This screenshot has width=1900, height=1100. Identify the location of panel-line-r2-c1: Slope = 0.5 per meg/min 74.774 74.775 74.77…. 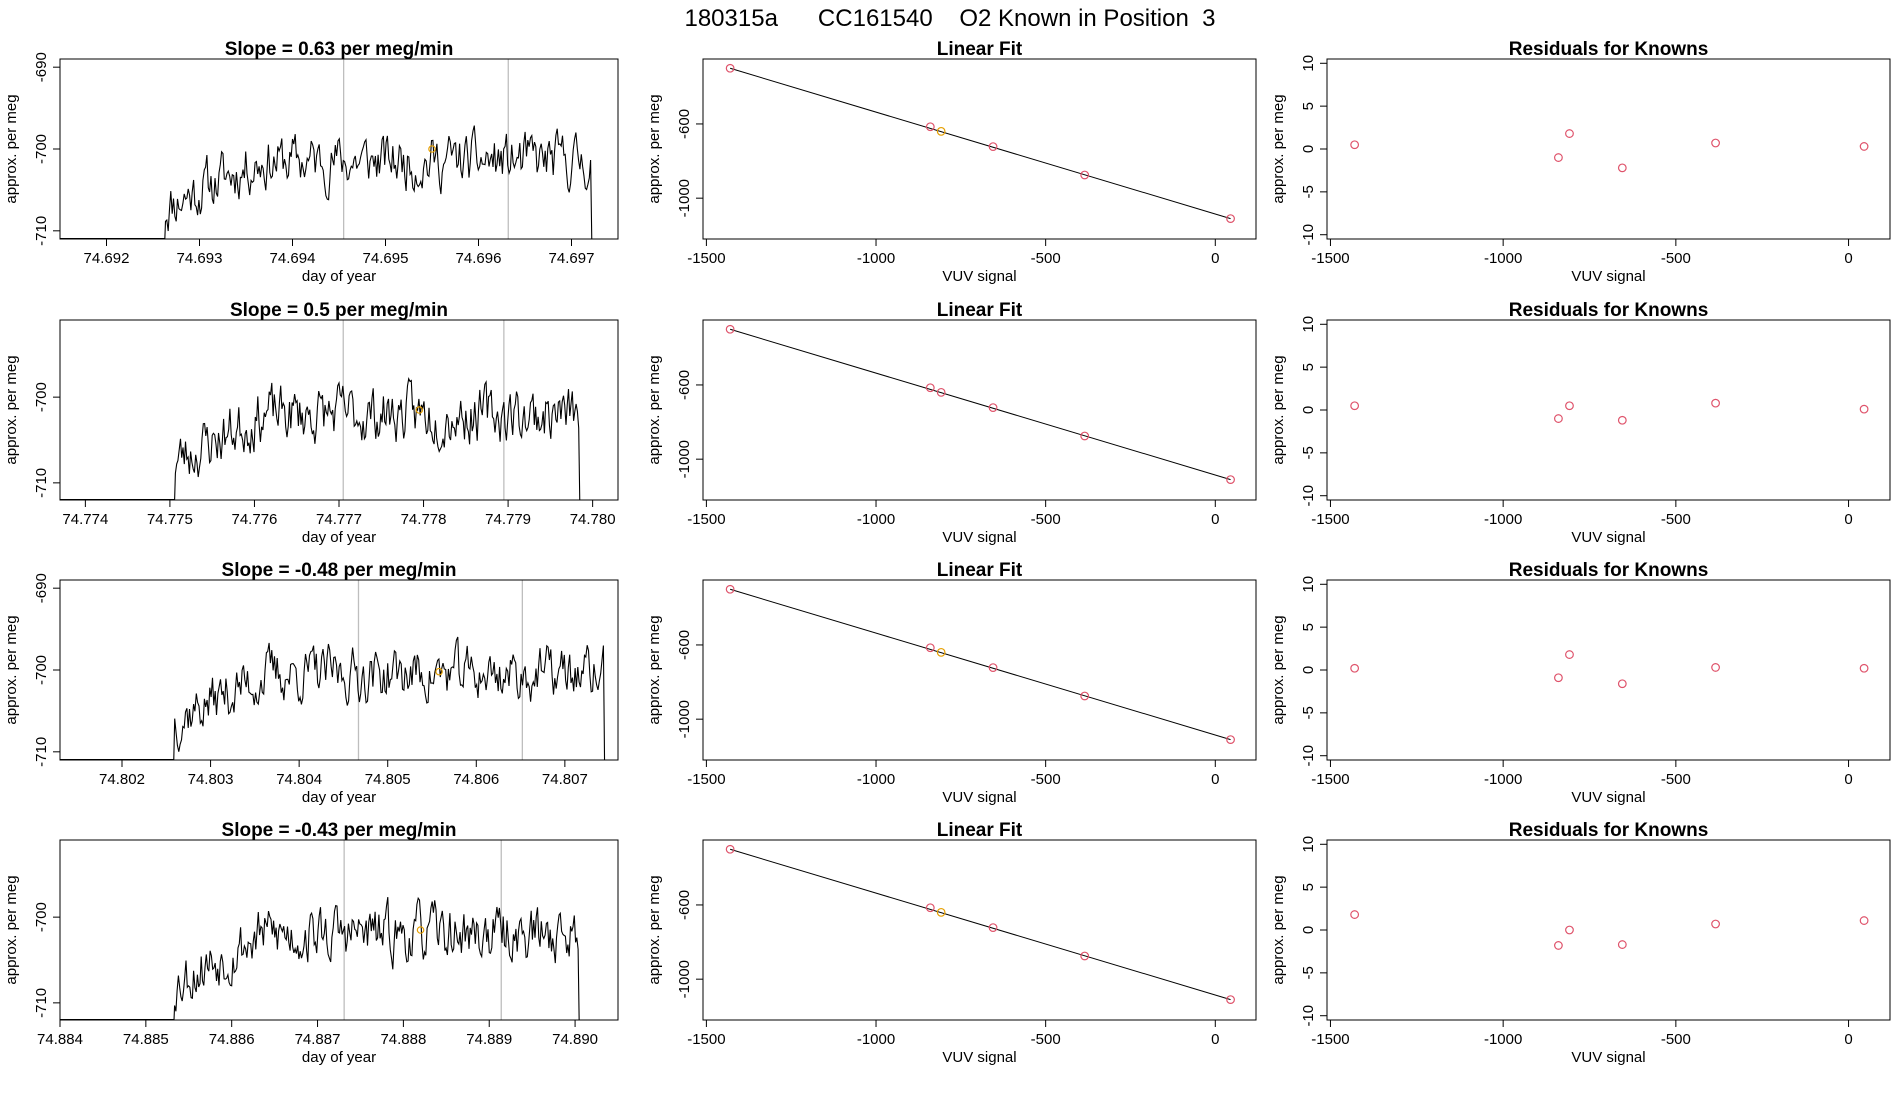
(311, 423).